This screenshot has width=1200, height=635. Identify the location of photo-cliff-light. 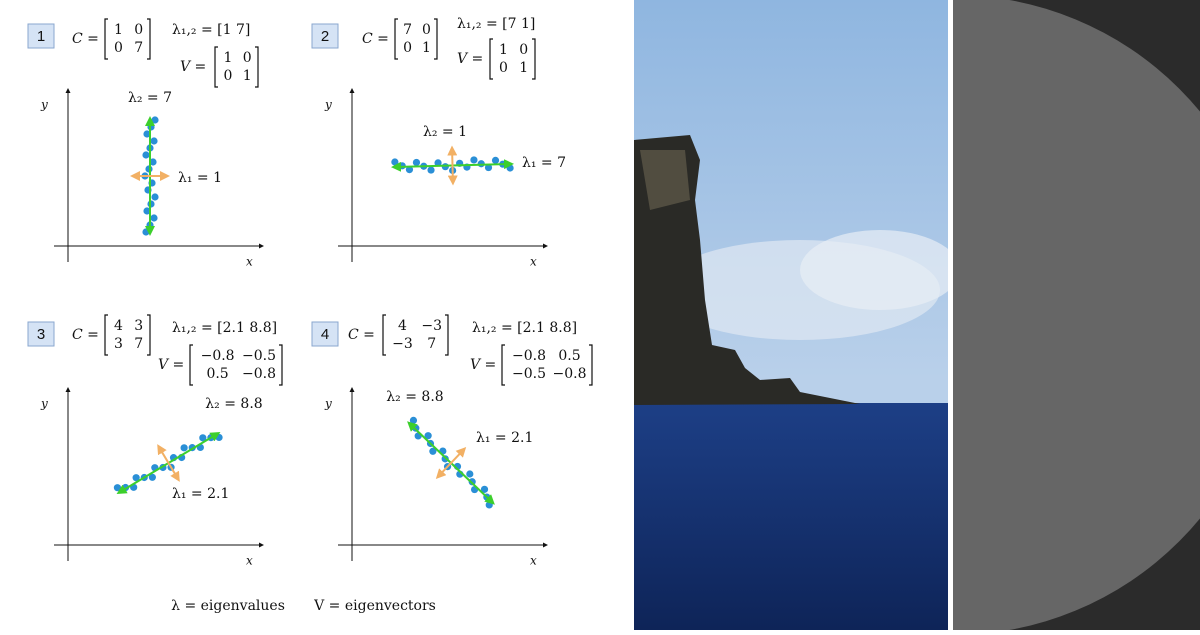
(665, 180).